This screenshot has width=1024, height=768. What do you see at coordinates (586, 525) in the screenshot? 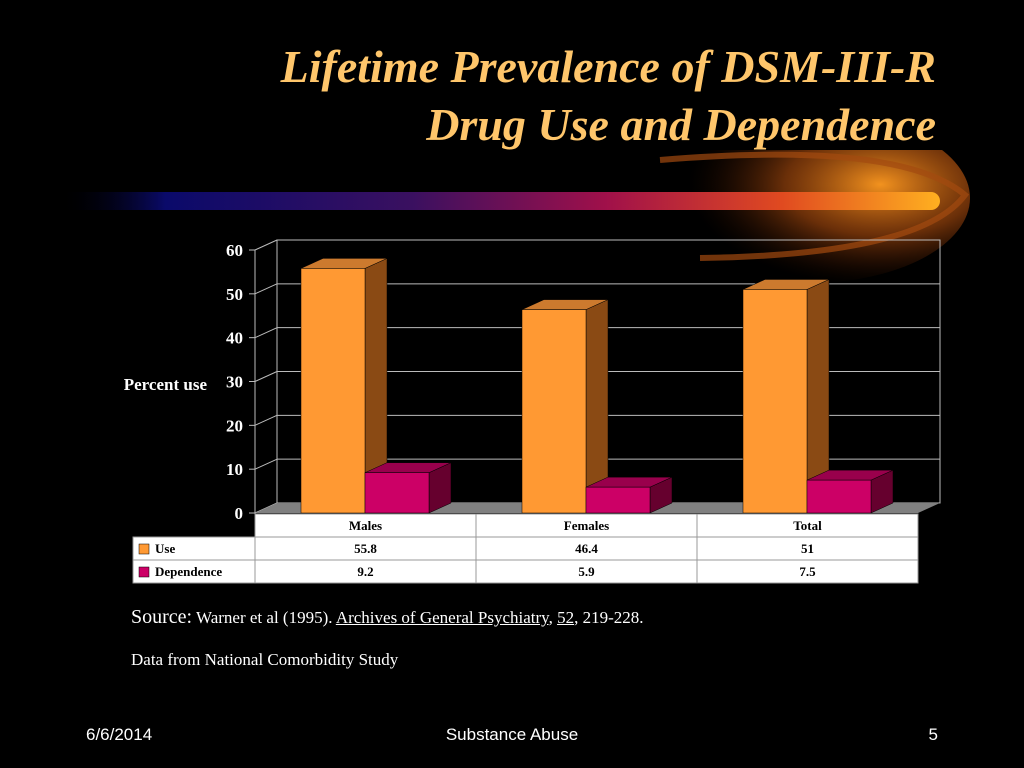
I see `category-label: Females` at bounding box center [586, 525].